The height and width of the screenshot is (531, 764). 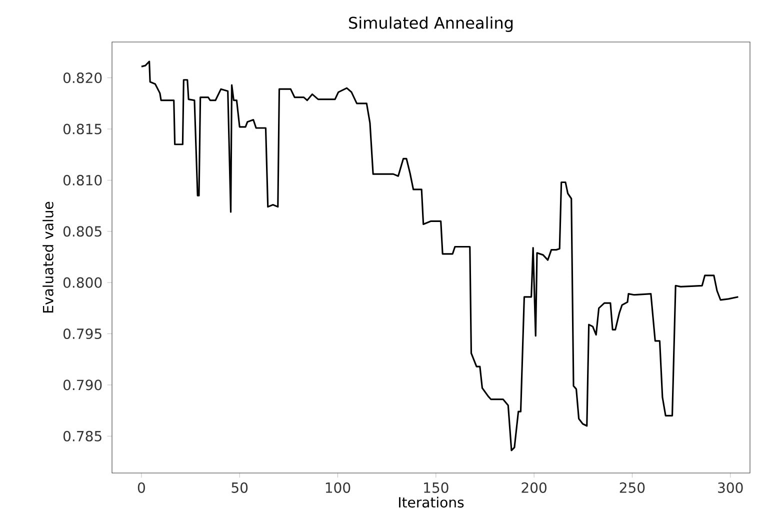 What do you see at coordinates (431, 24) in the screenshot?
I see `chart-title: Simulated Annealing` at bounding box center [431, 24].